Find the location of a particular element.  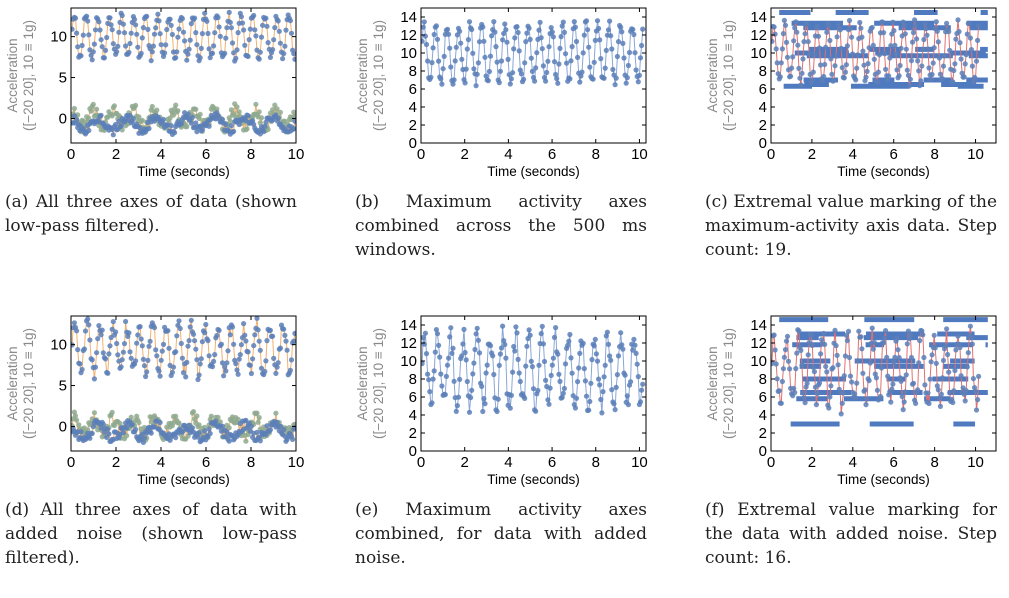

y-tick-label: 6 is located at coordinates (413, 89).